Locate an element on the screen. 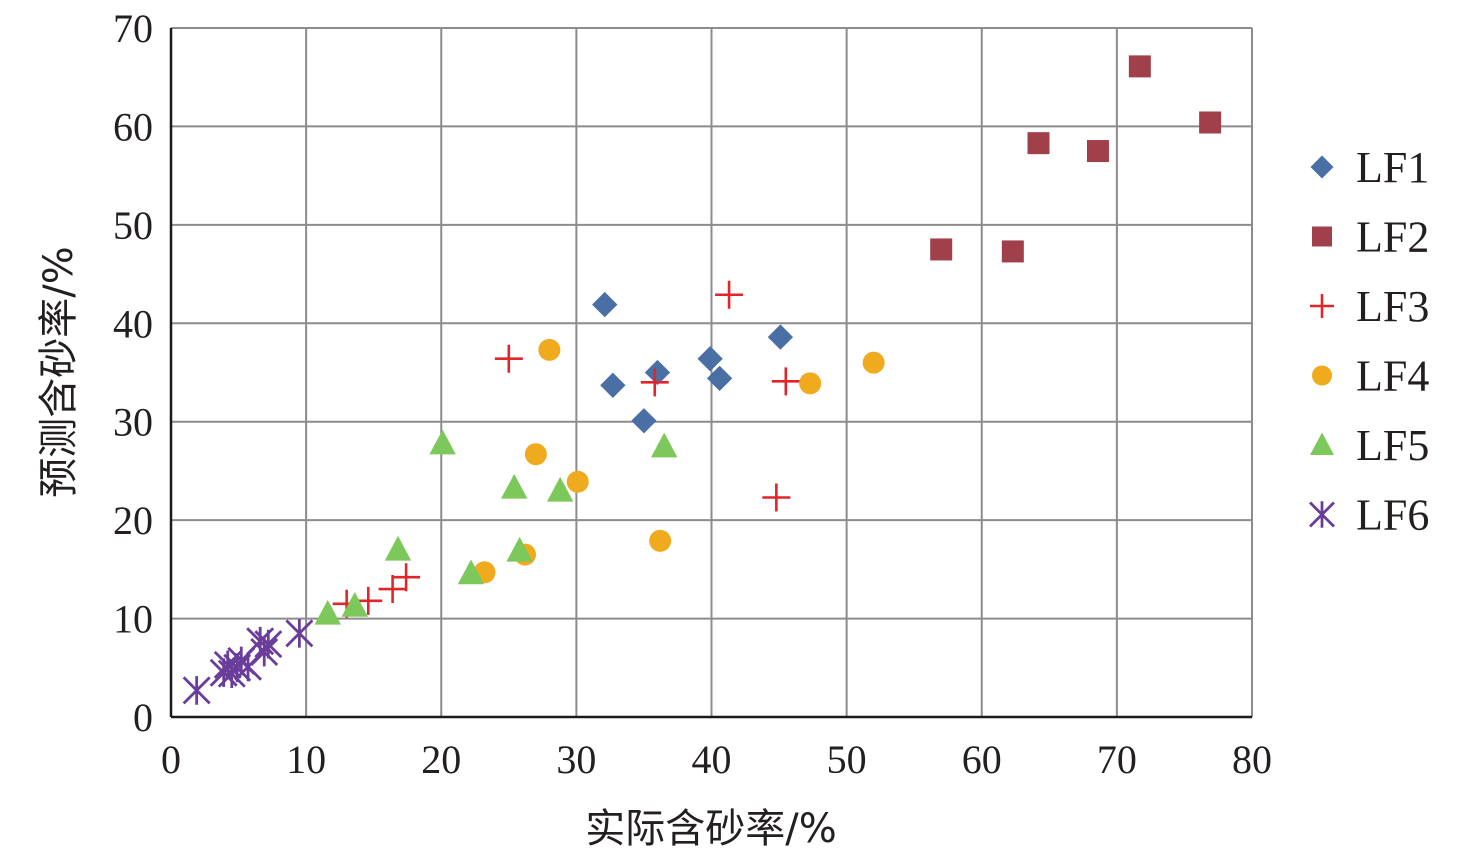 This screenshot has width=1476, height=859. legend-item-lf3: LF3 is located at coordinates (1369, 306).